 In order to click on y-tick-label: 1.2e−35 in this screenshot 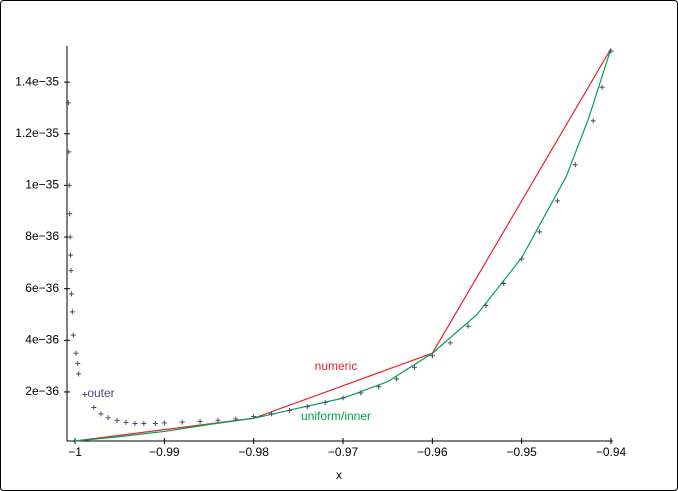, I will do `click(37, 133)`.